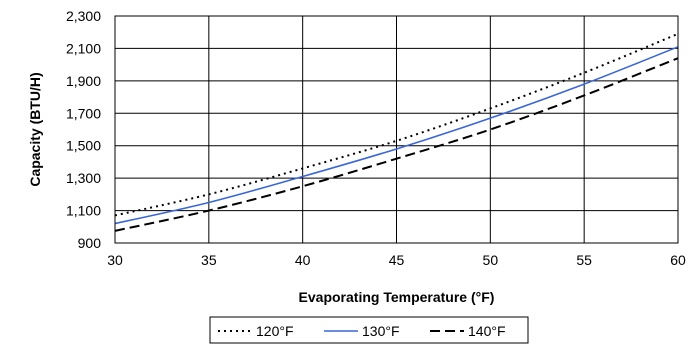 This screenshot has height=350, width=697. Describe the element at coordinates (584, 260) in the screenshot. I see `x-tick-label: 55` at that location.